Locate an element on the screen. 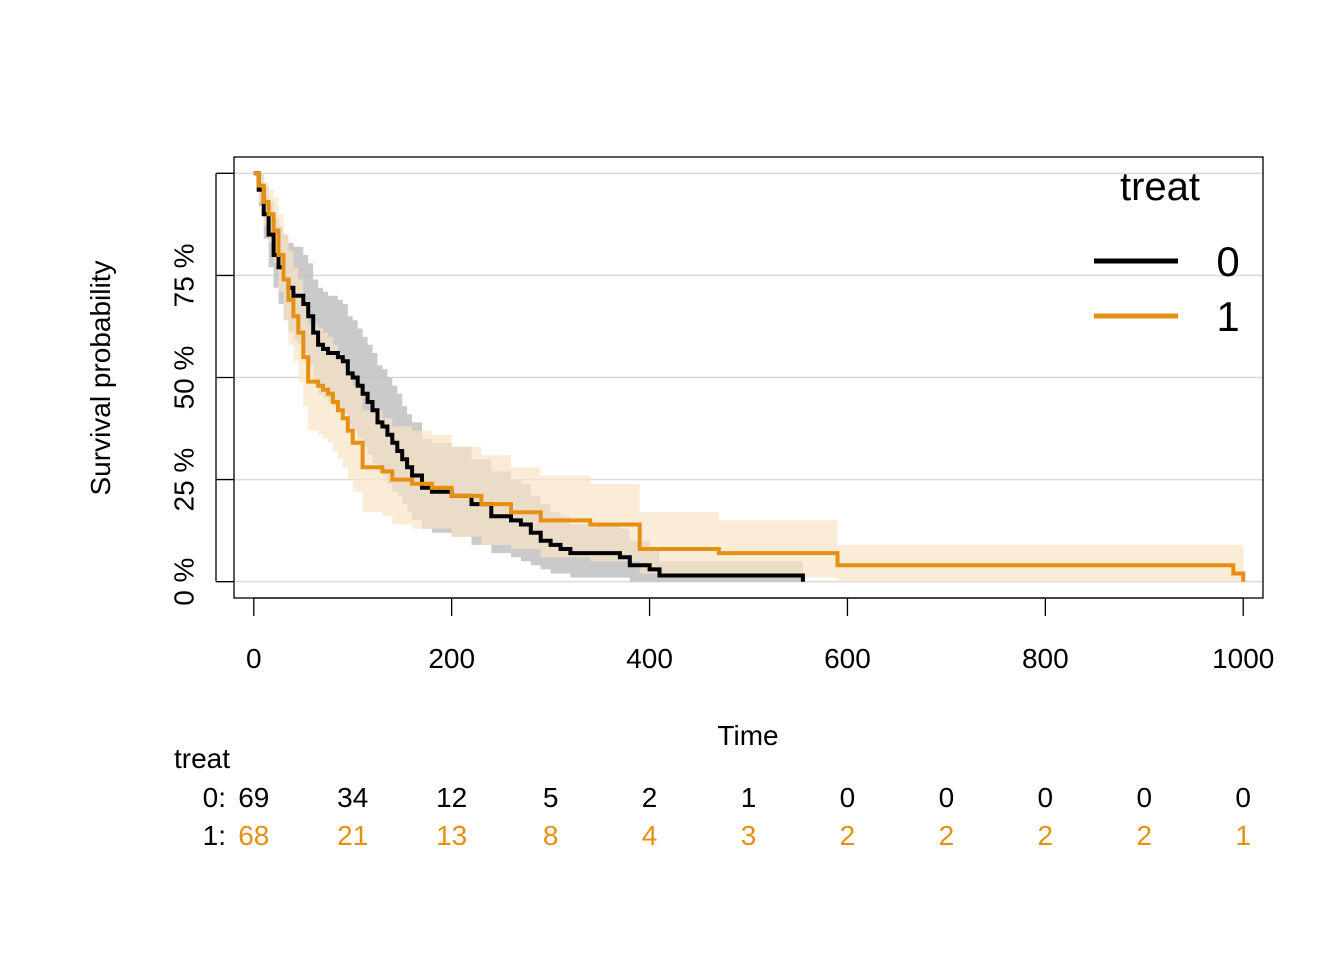 The height and width of the screenshot is (960, 1344). risk-table-title: treat is located at coordinates (202, 758).